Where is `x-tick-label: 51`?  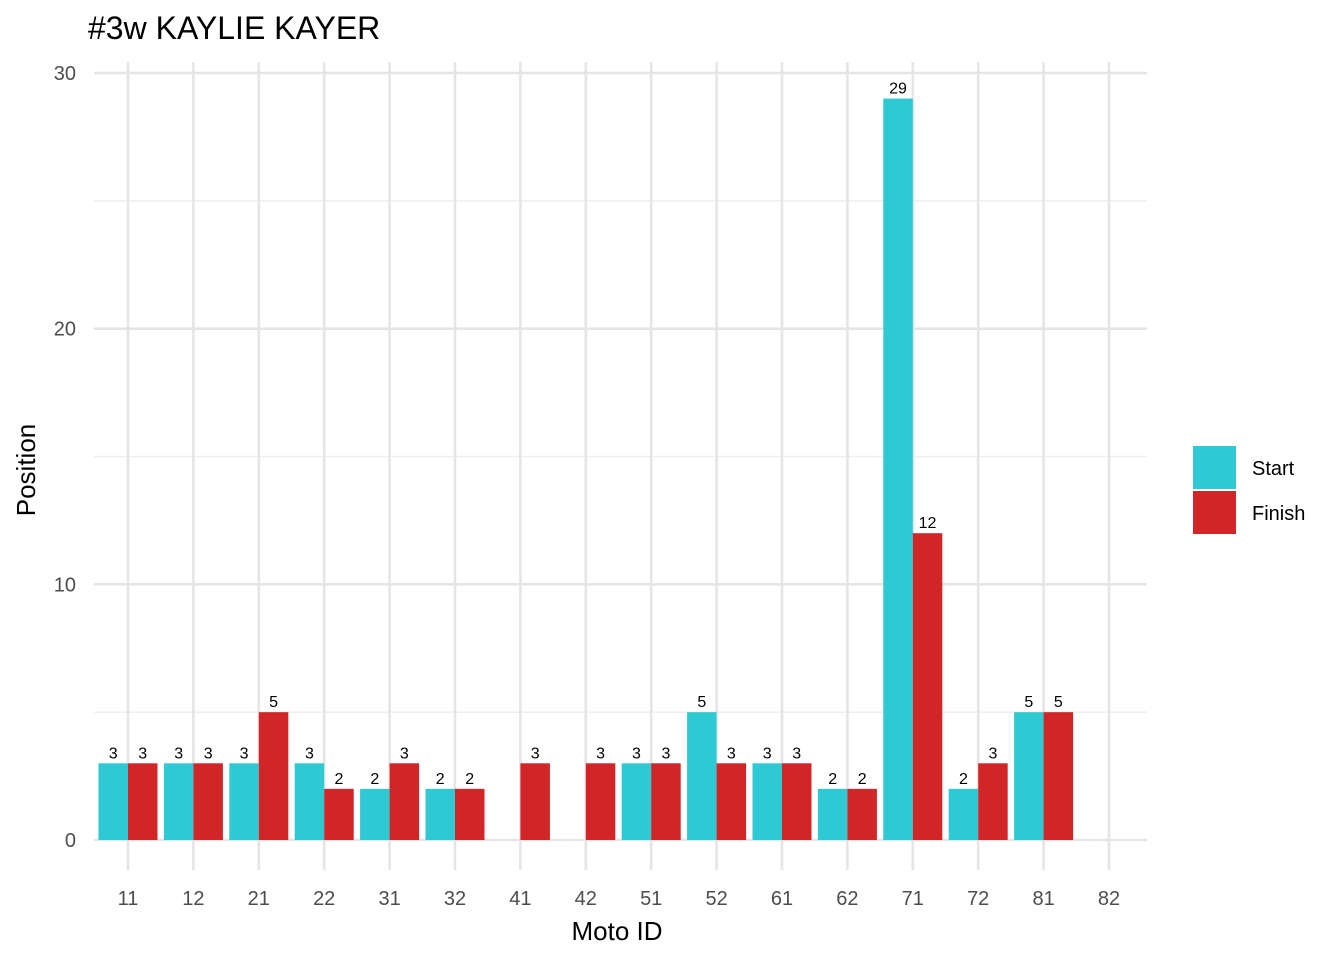 x-tick-label: 51 is located at coordinates (651, 899).